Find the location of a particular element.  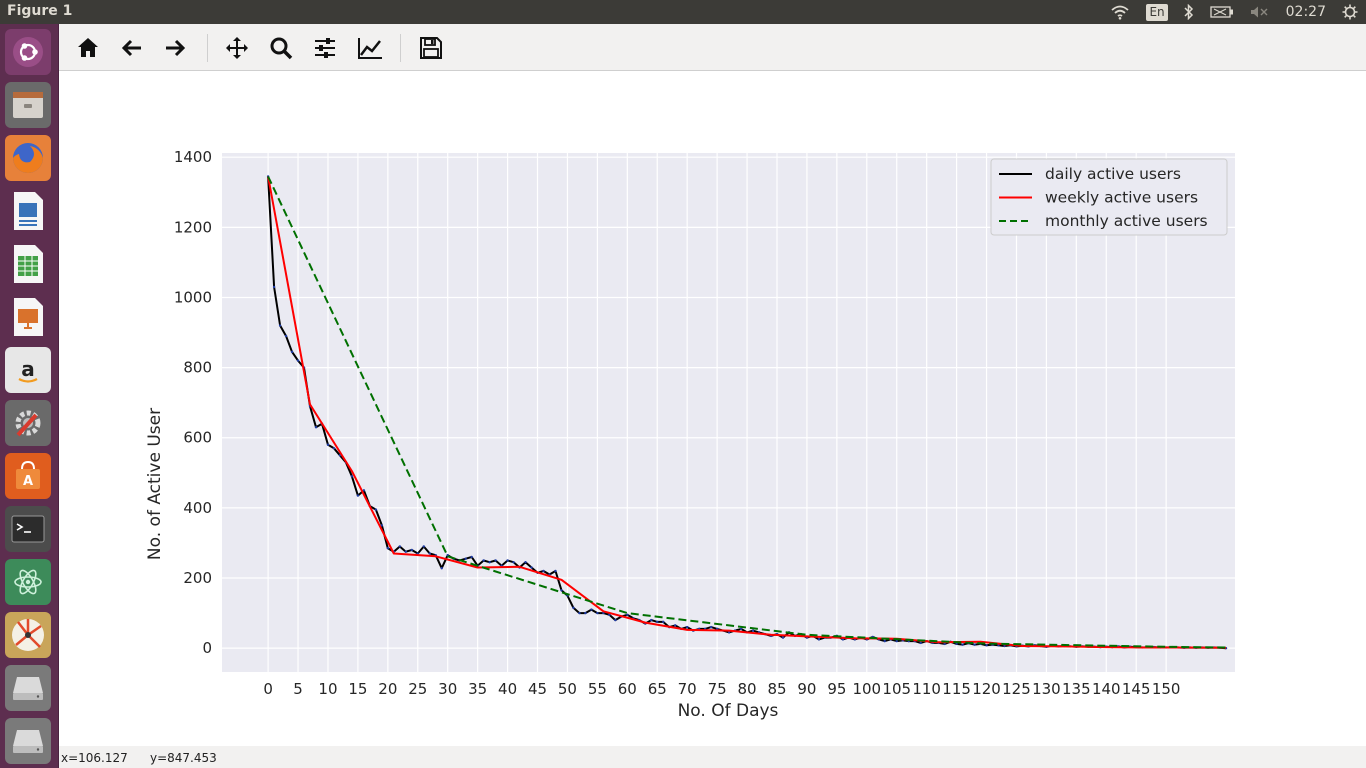

ubuntu-dash-icon is located at coordinates (28, 52).